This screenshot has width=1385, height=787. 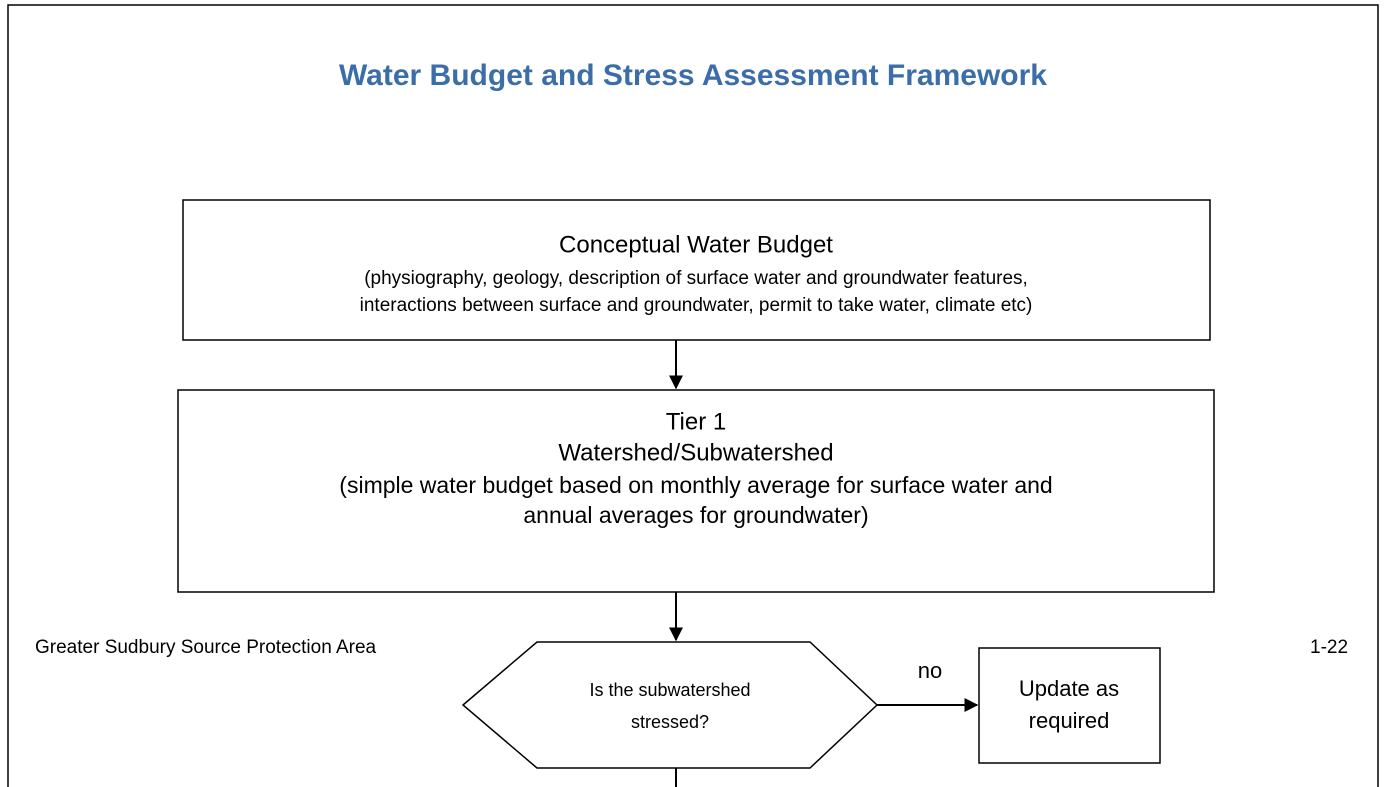 I want to click on conceptual-box, so click(x=696, y=270).